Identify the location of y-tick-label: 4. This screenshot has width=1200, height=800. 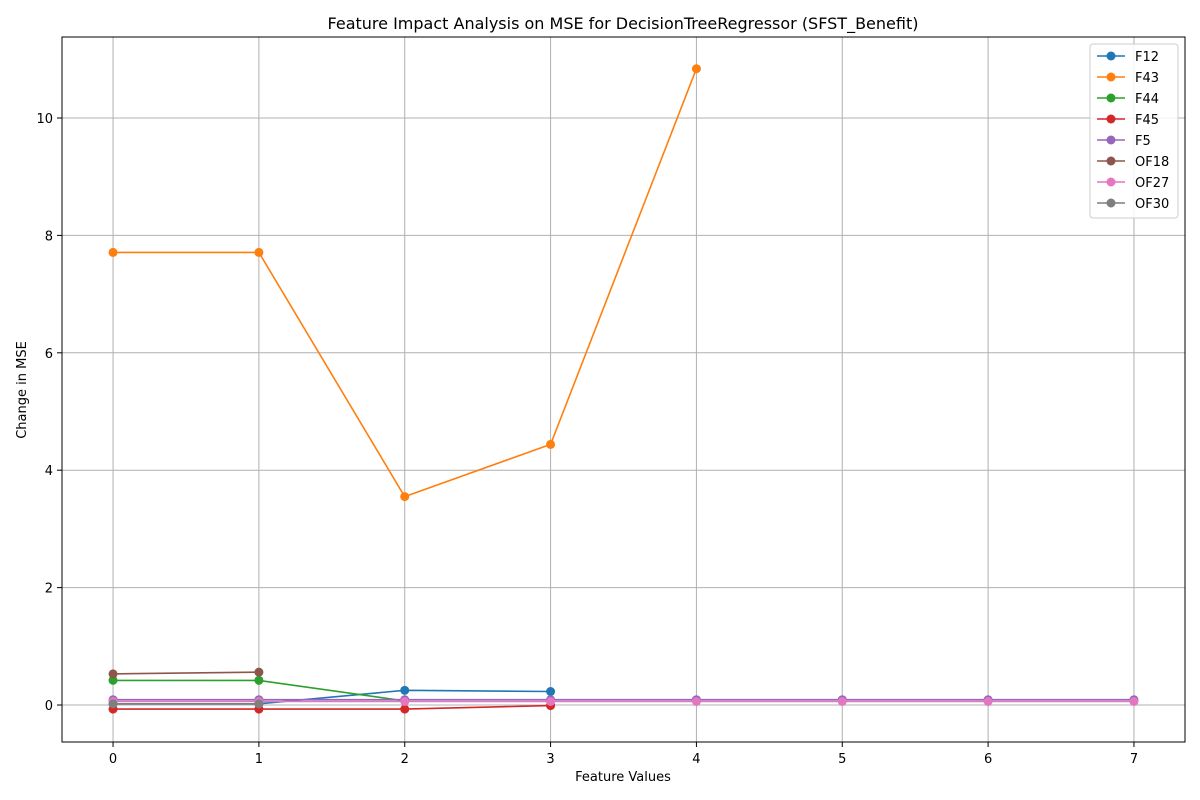
(49, 471).